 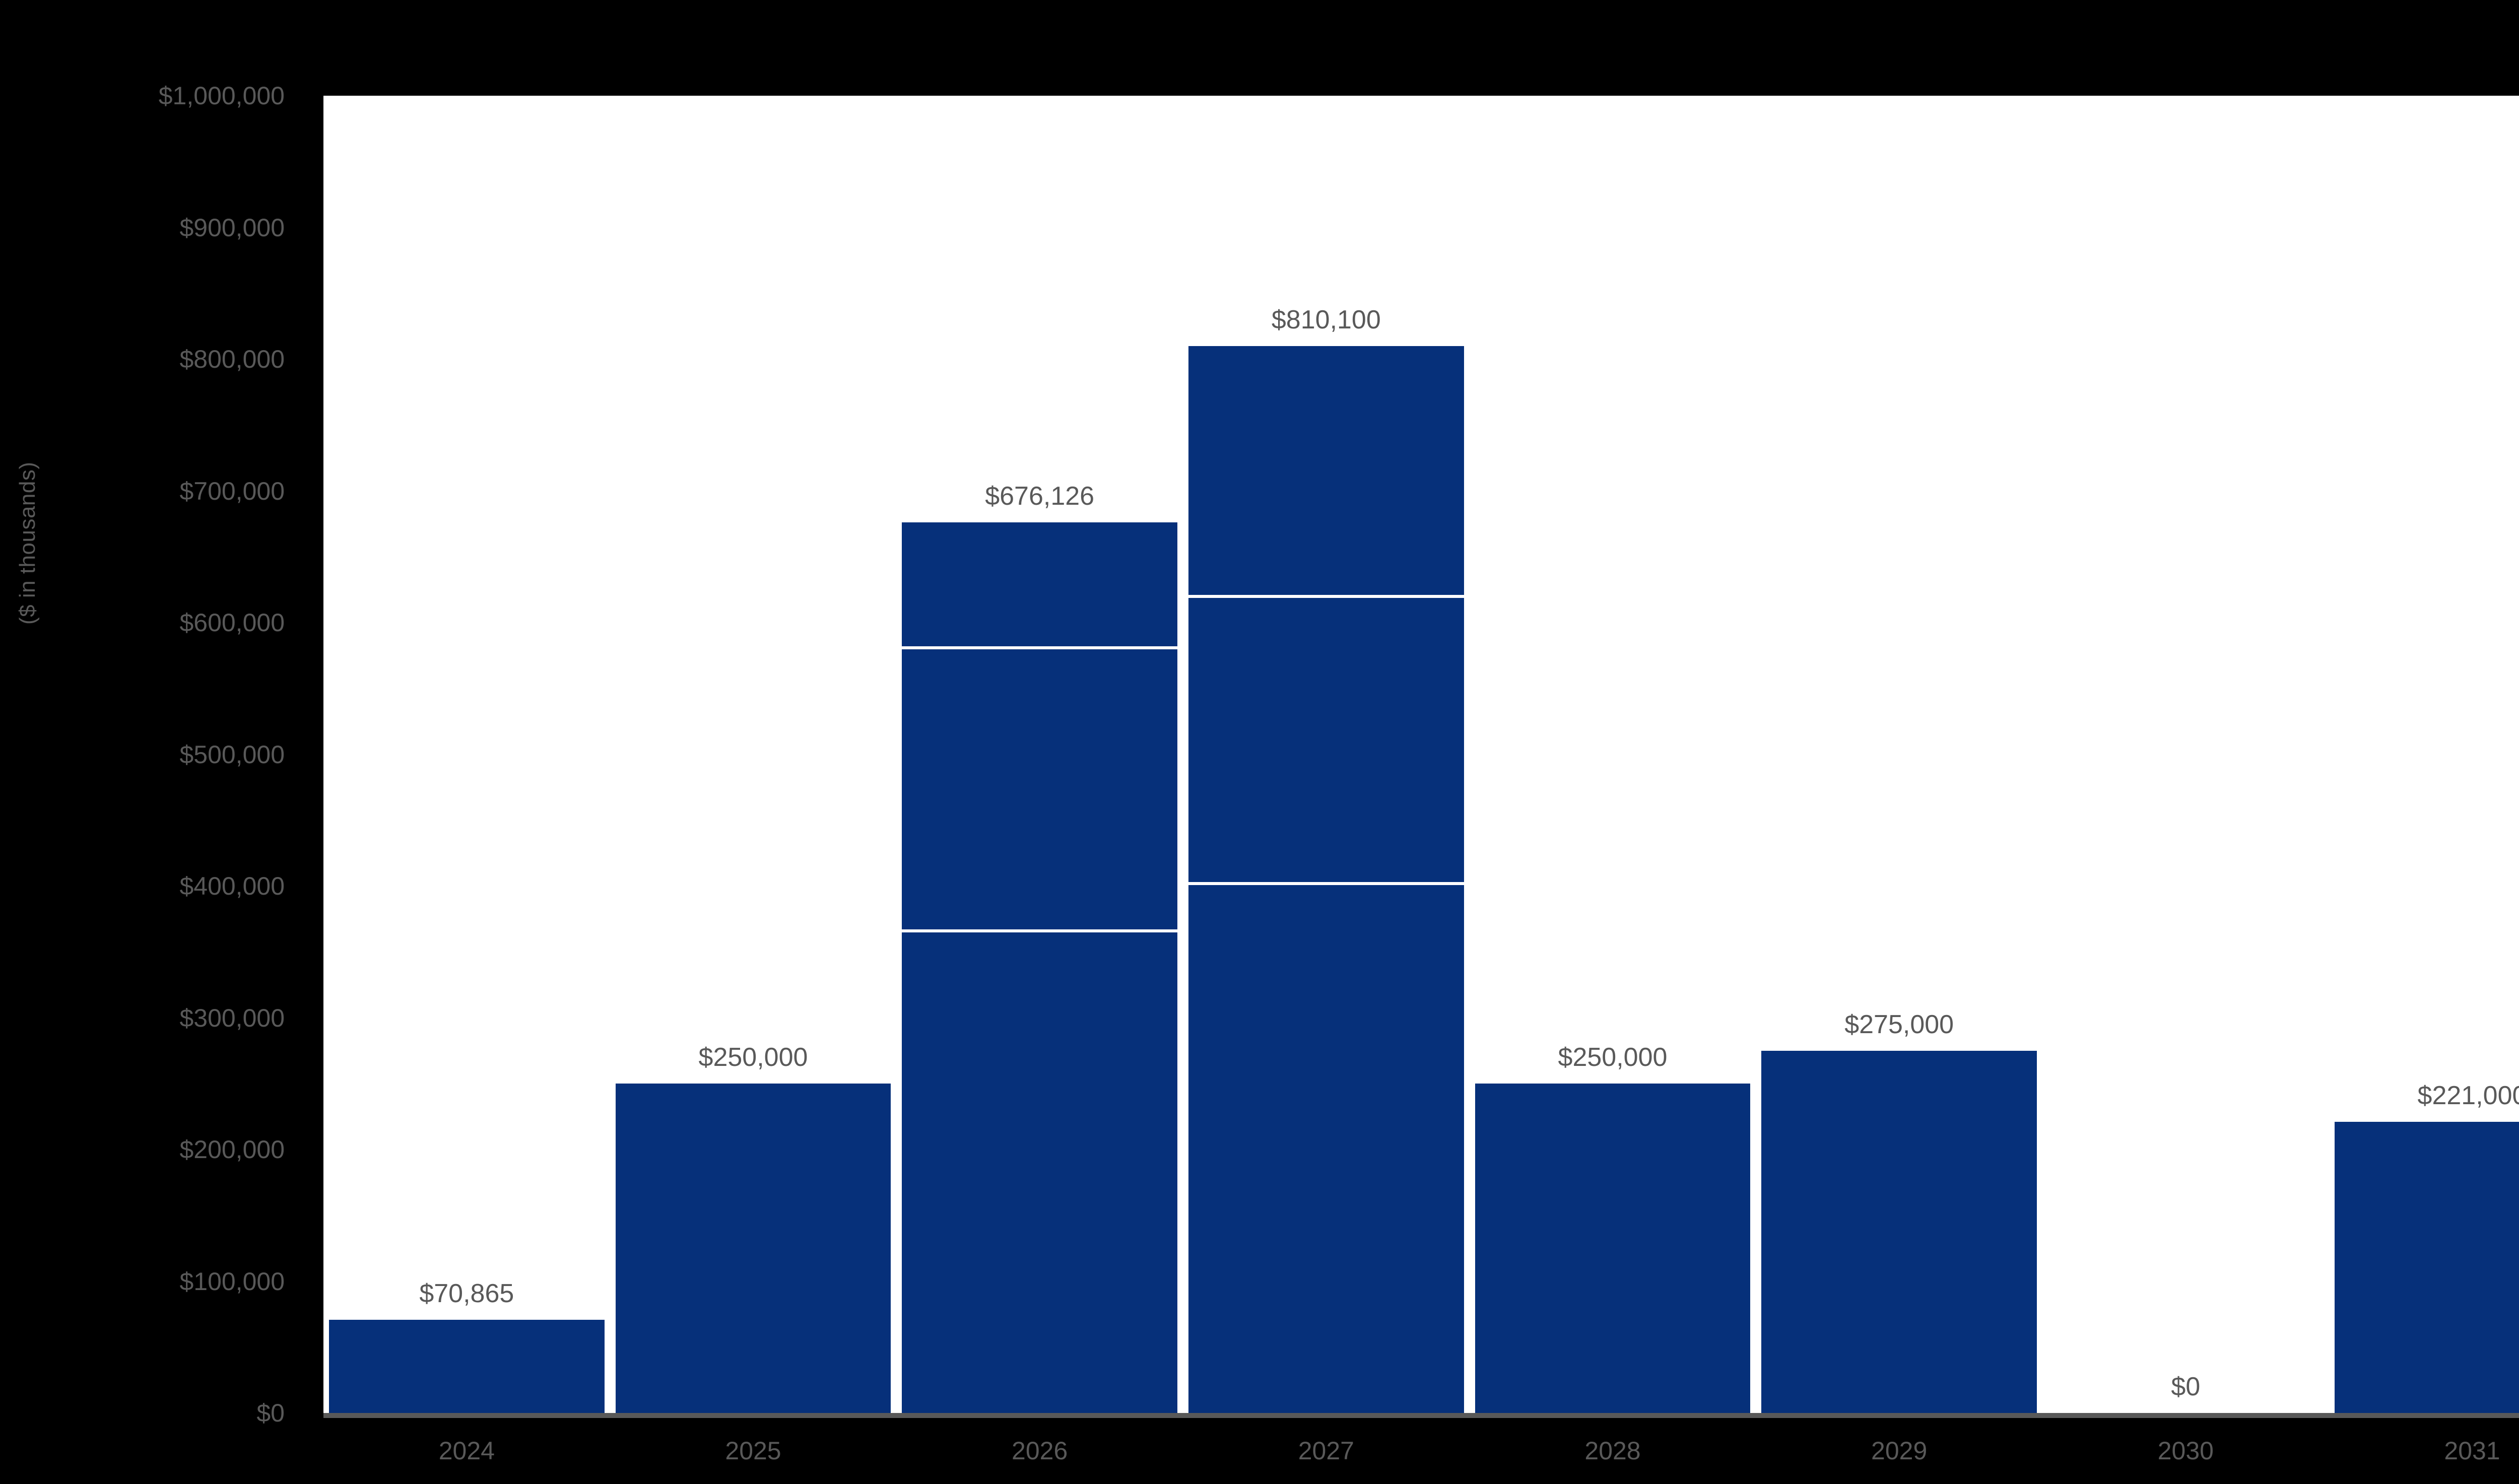 I want to click on bar-group-2029: $275,000, so click(x=1899, y=754).